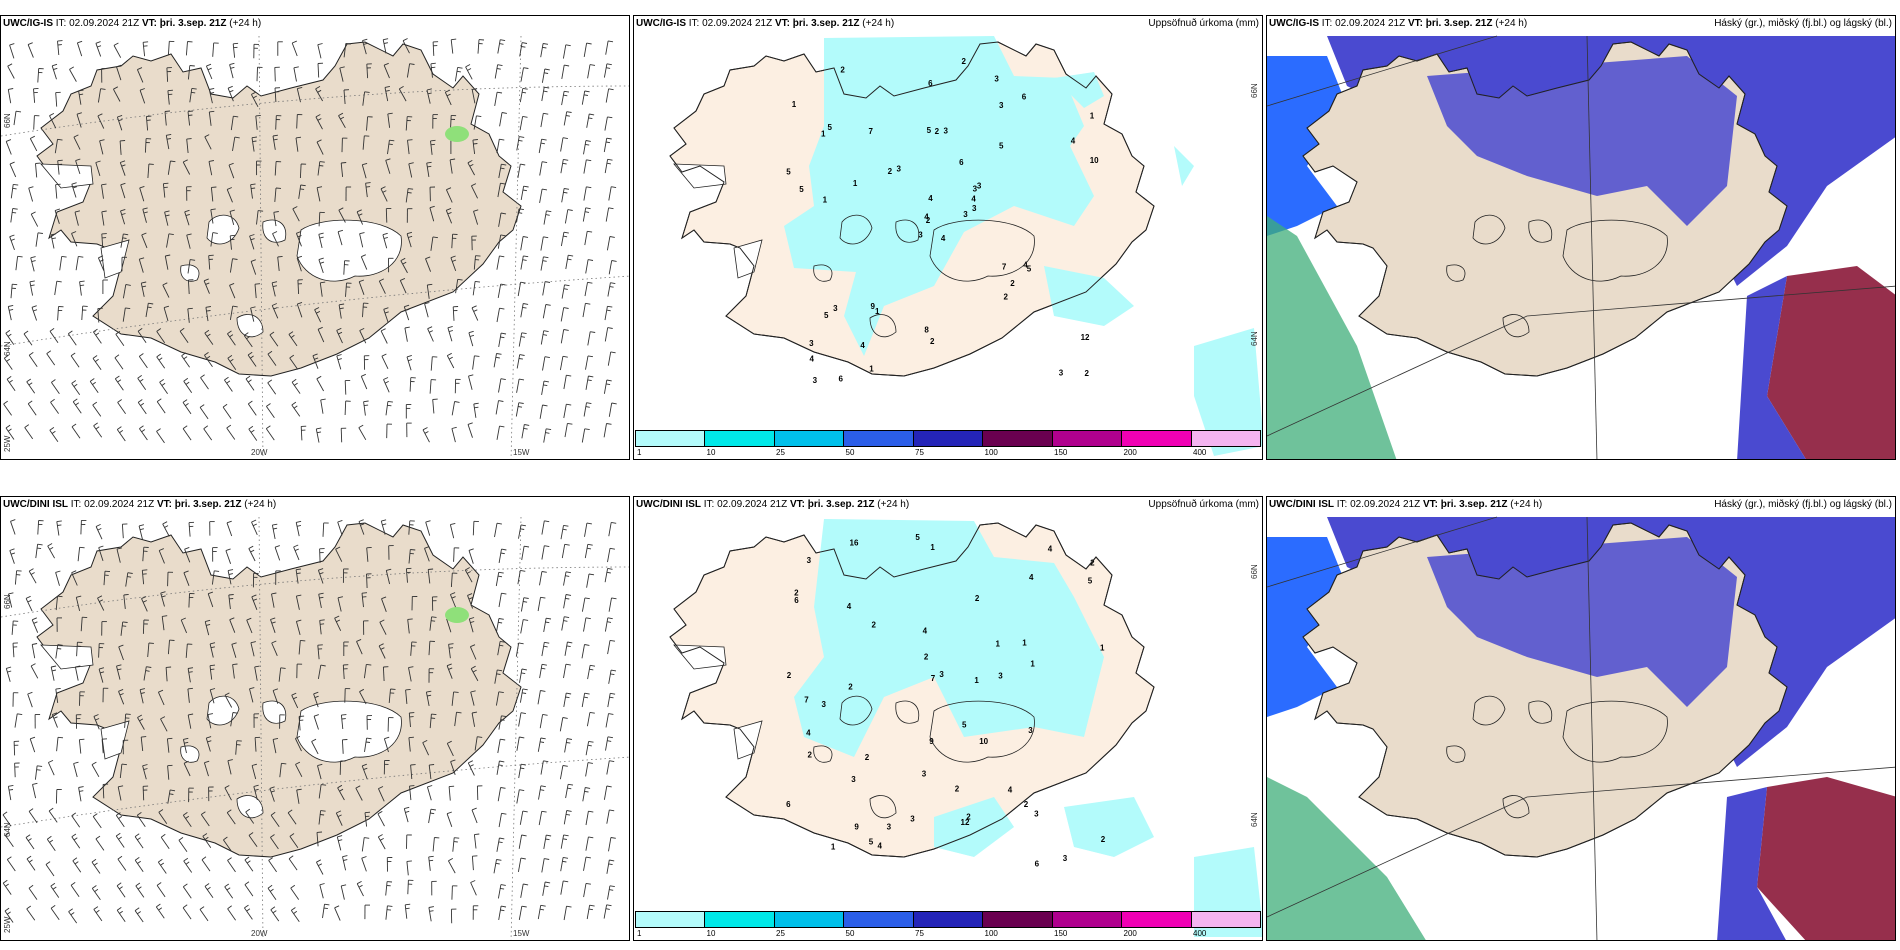 This screenshot has width=1900, height=950. What do you see at coordinates (975, 189) in the screenshot?
I see `precip-value: 3` at bounding box center [975, 189].